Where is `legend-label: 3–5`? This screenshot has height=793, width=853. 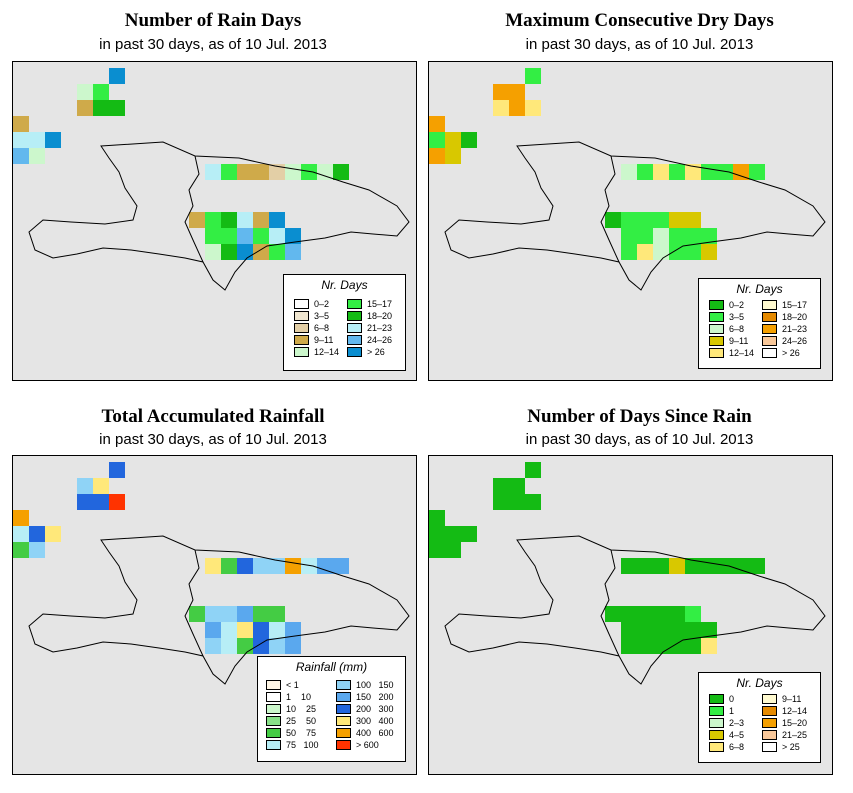
legend-label: 3–5 is located at coordinates (322, 316).